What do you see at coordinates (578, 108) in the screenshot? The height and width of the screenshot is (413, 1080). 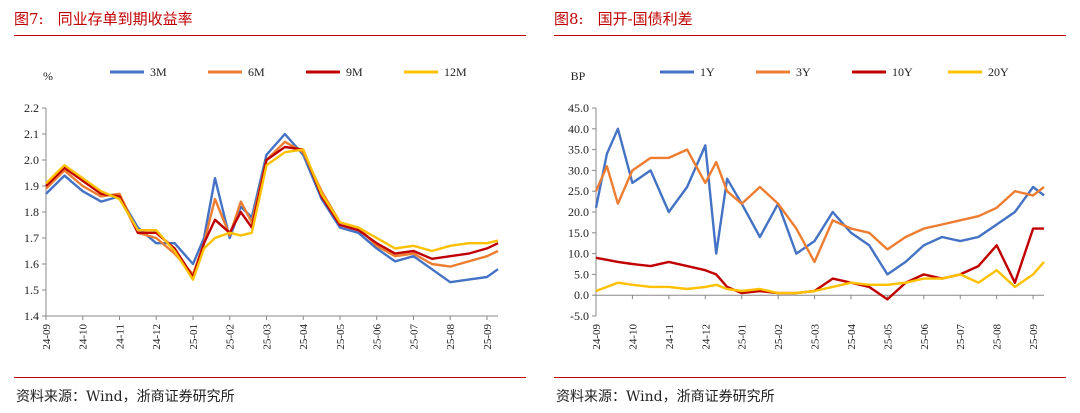 I see `y-tick-label: 45.0` at bounding box center [578, 108].